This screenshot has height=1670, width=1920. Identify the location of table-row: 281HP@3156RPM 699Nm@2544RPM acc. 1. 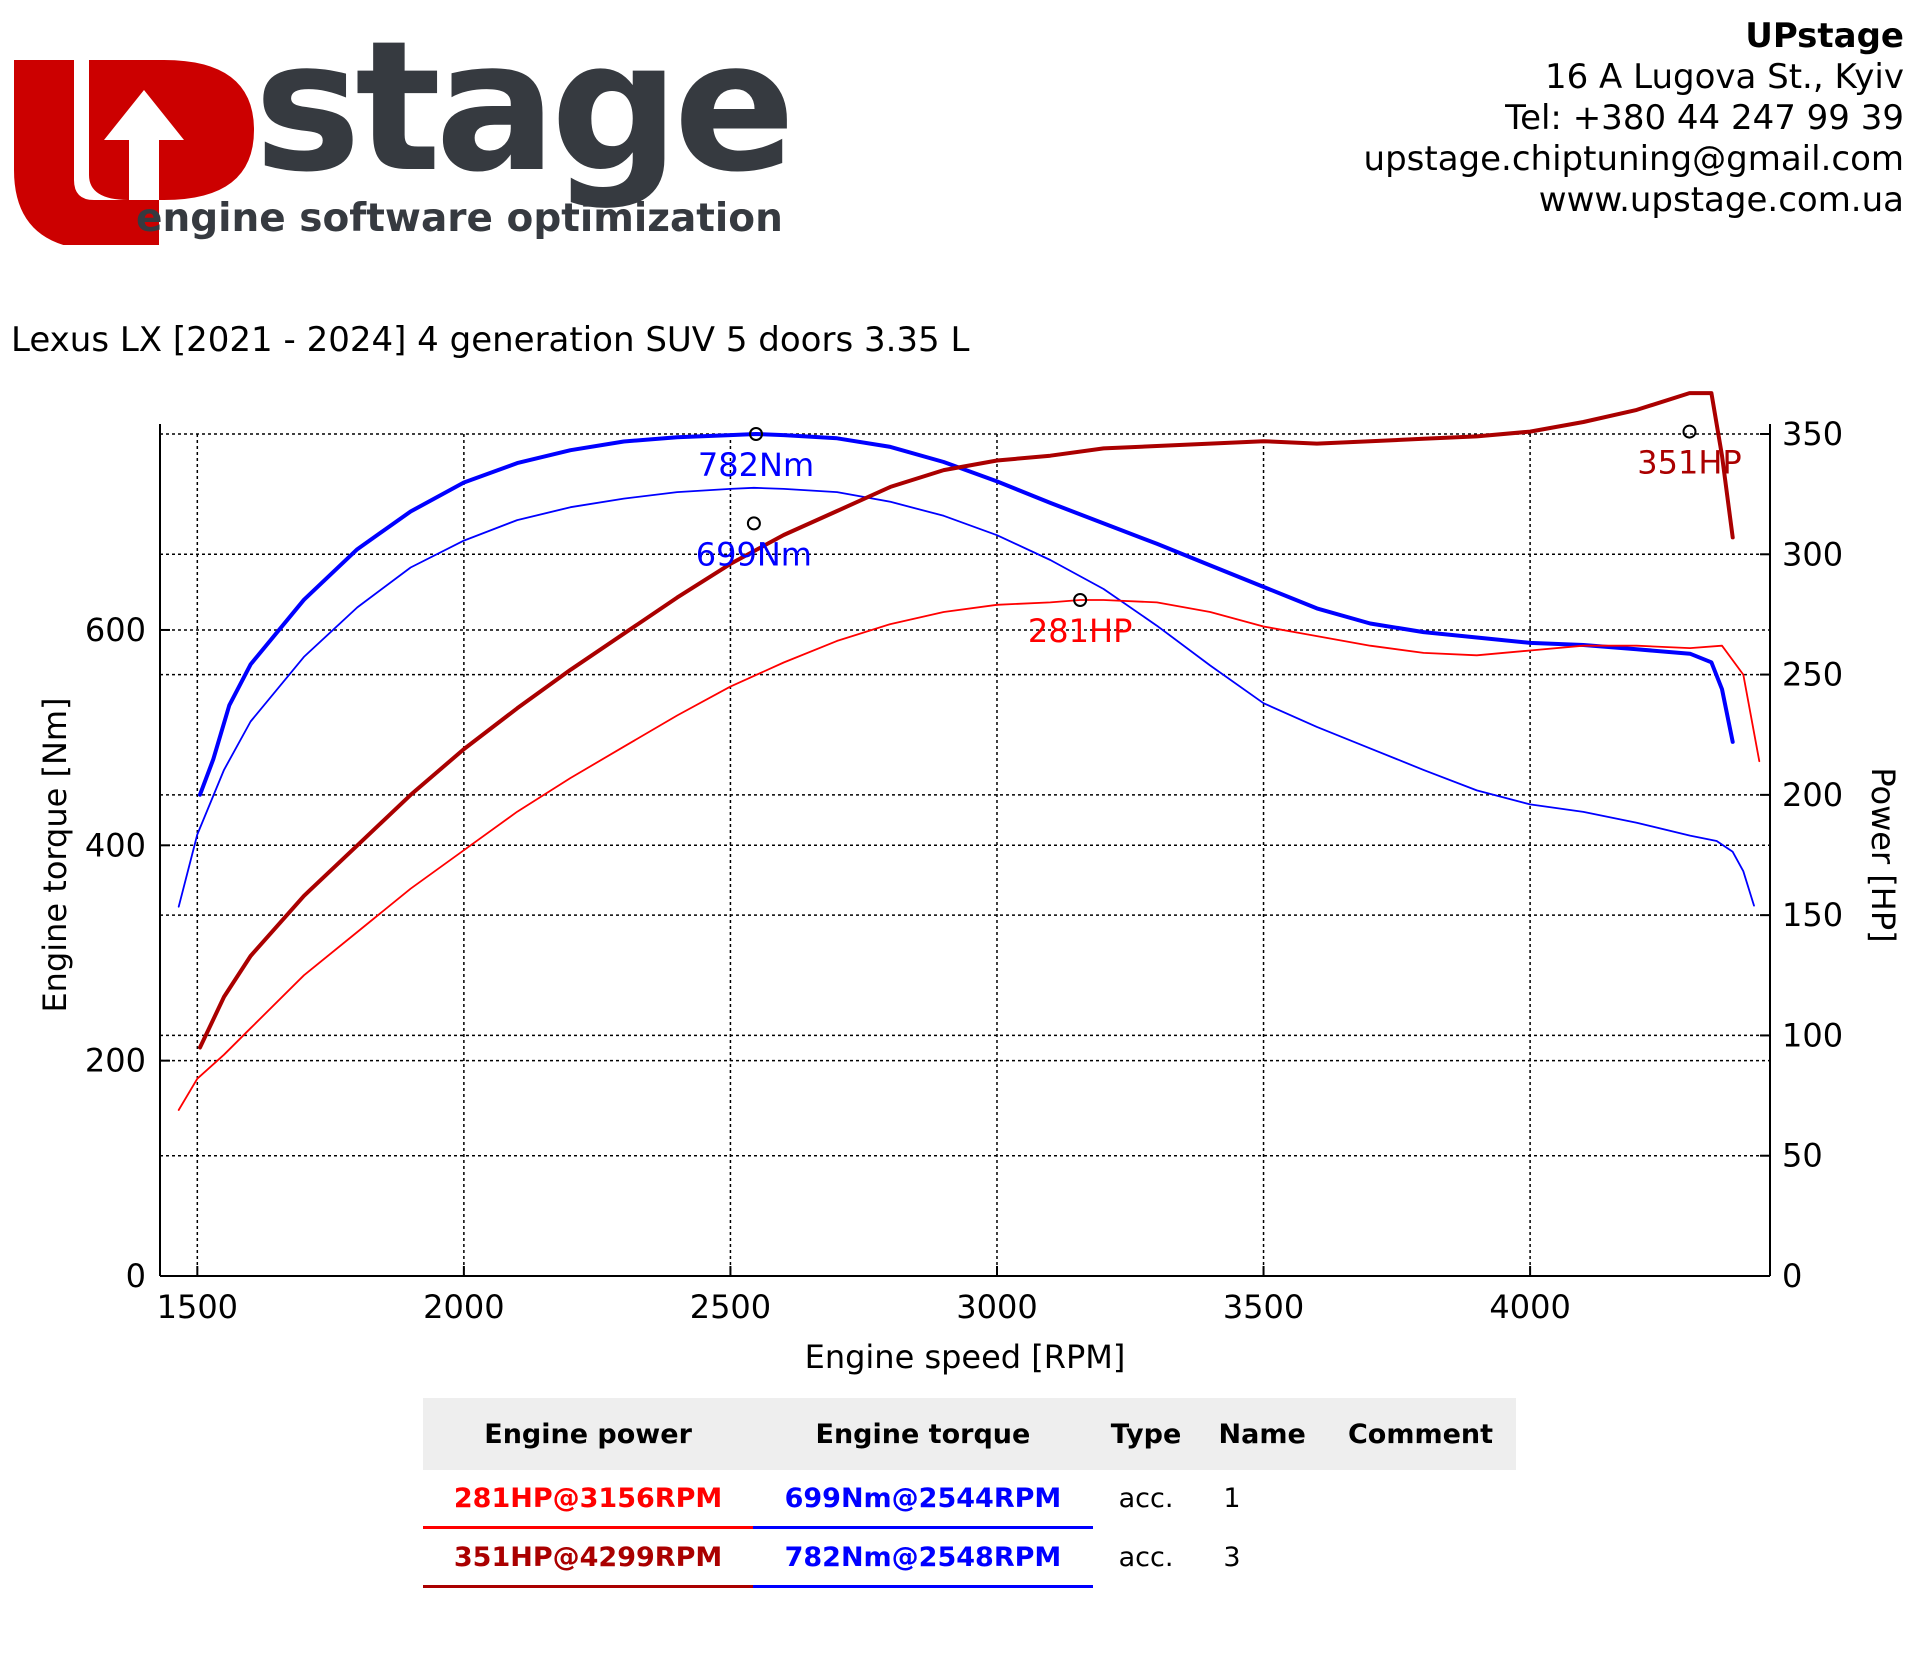
(969, 1499).